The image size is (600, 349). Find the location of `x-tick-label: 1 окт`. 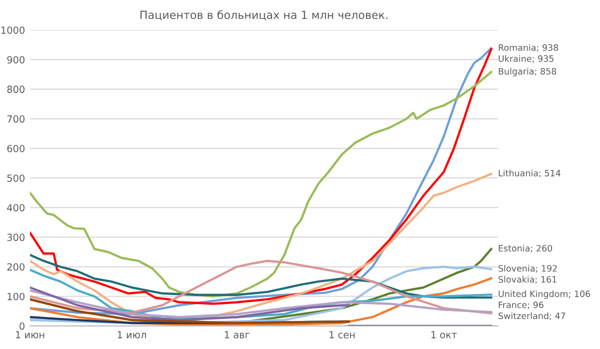

x-tick-label: 1 окт is located at coordinates (444, 334).